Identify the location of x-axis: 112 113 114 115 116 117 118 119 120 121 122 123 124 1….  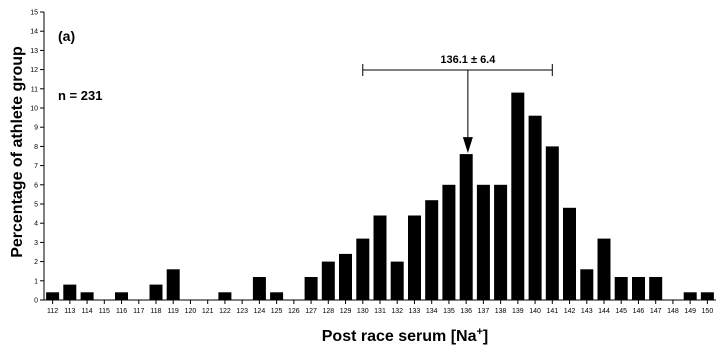
(380, 307).